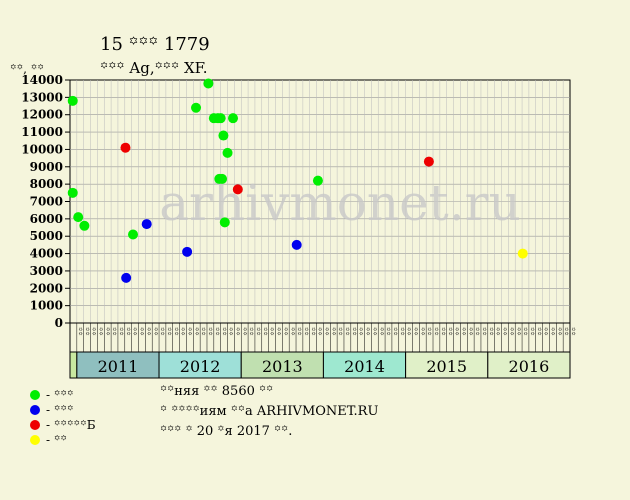 This screenshot has height=500, width=630. I want to click on y-tick-label: 4000, so click(46, 254).